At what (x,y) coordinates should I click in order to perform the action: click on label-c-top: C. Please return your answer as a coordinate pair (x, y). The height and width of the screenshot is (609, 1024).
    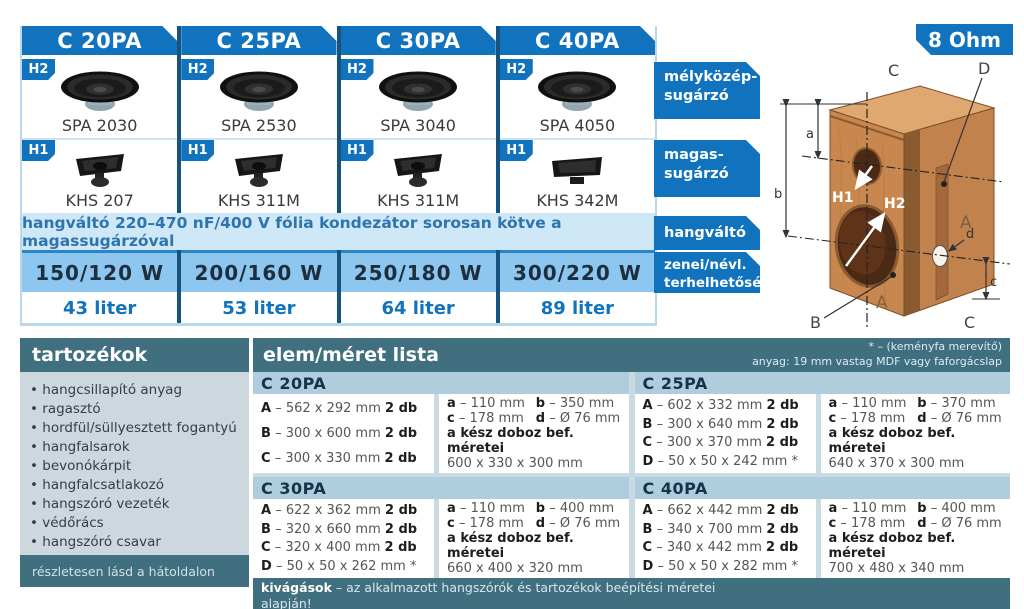
    Looking at the image, I should click on (893, 70).